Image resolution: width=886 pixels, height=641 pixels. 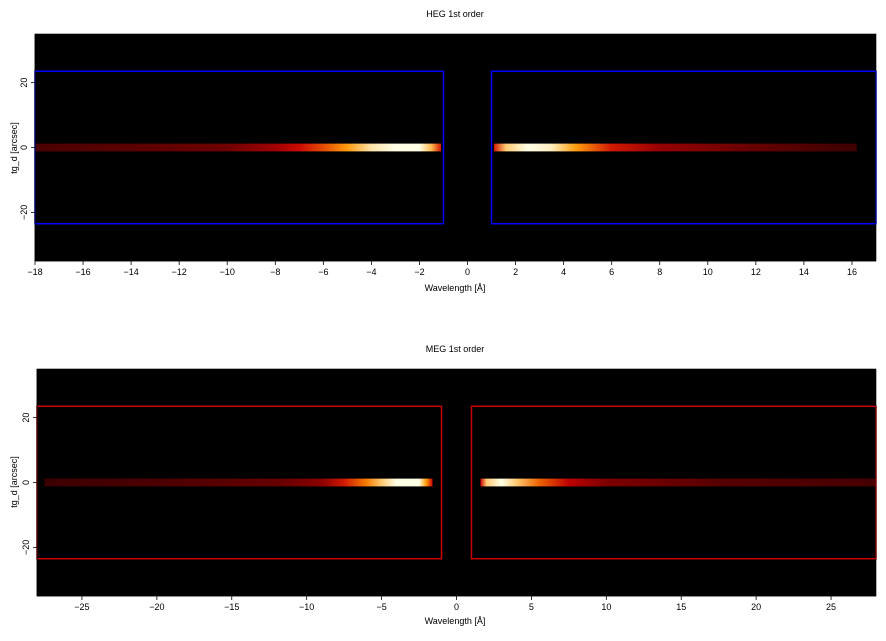 I want to click on heg-x-tick-label: −8, so click(x=275, y=272).